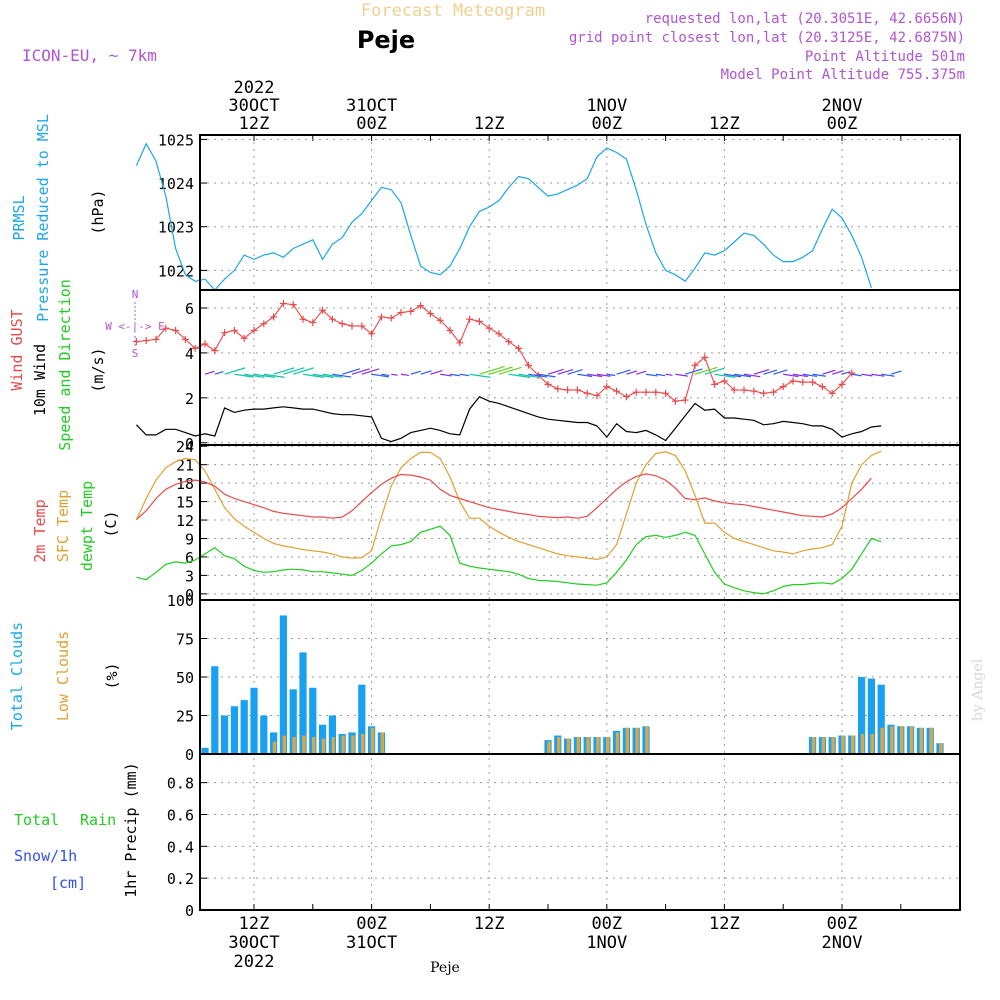 This screenshot has height=1000, width=1000. What do you see at coordinates (189, 755) in the screenshot?
I see `cloud-ytick-label: 0` at bounding box center [189, 755].